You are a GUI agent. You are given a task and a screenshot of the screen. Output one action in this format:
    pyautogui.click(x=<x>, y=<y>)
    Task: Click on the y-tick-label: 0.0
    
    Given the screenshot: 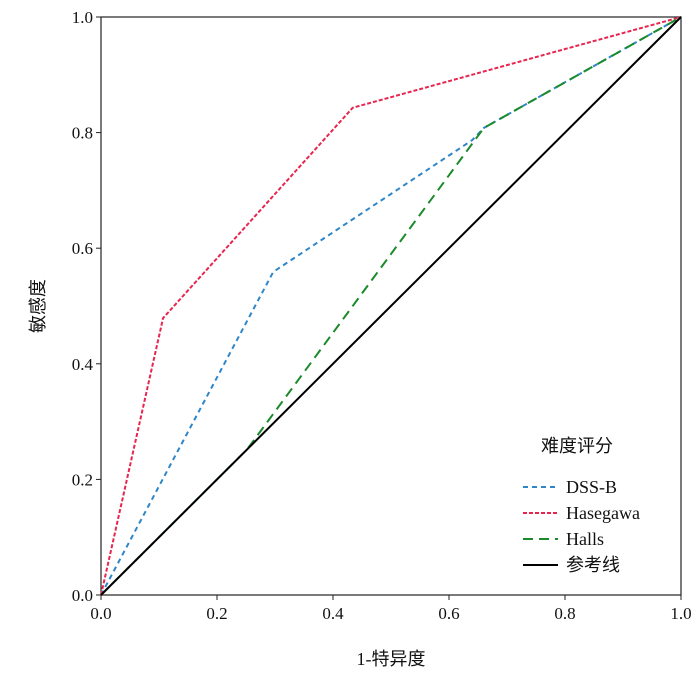 What is the action you would take?
    pyautogui.click(x=82, y=595)
    